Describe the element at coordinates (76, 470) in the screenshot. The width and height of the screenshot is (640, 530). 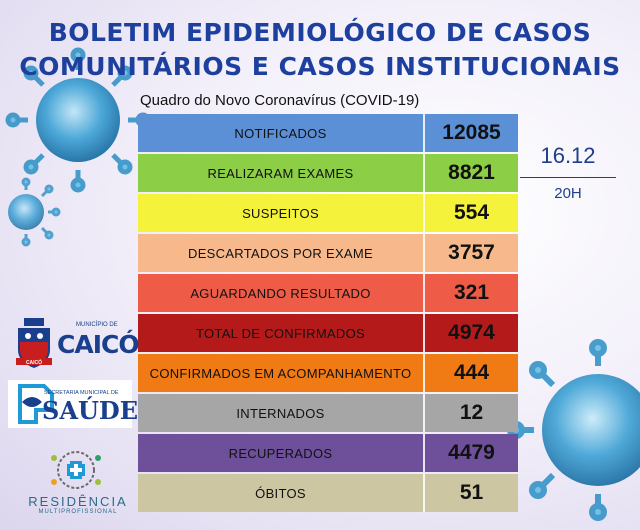
I see `residencia-emblem-icon` at that location.